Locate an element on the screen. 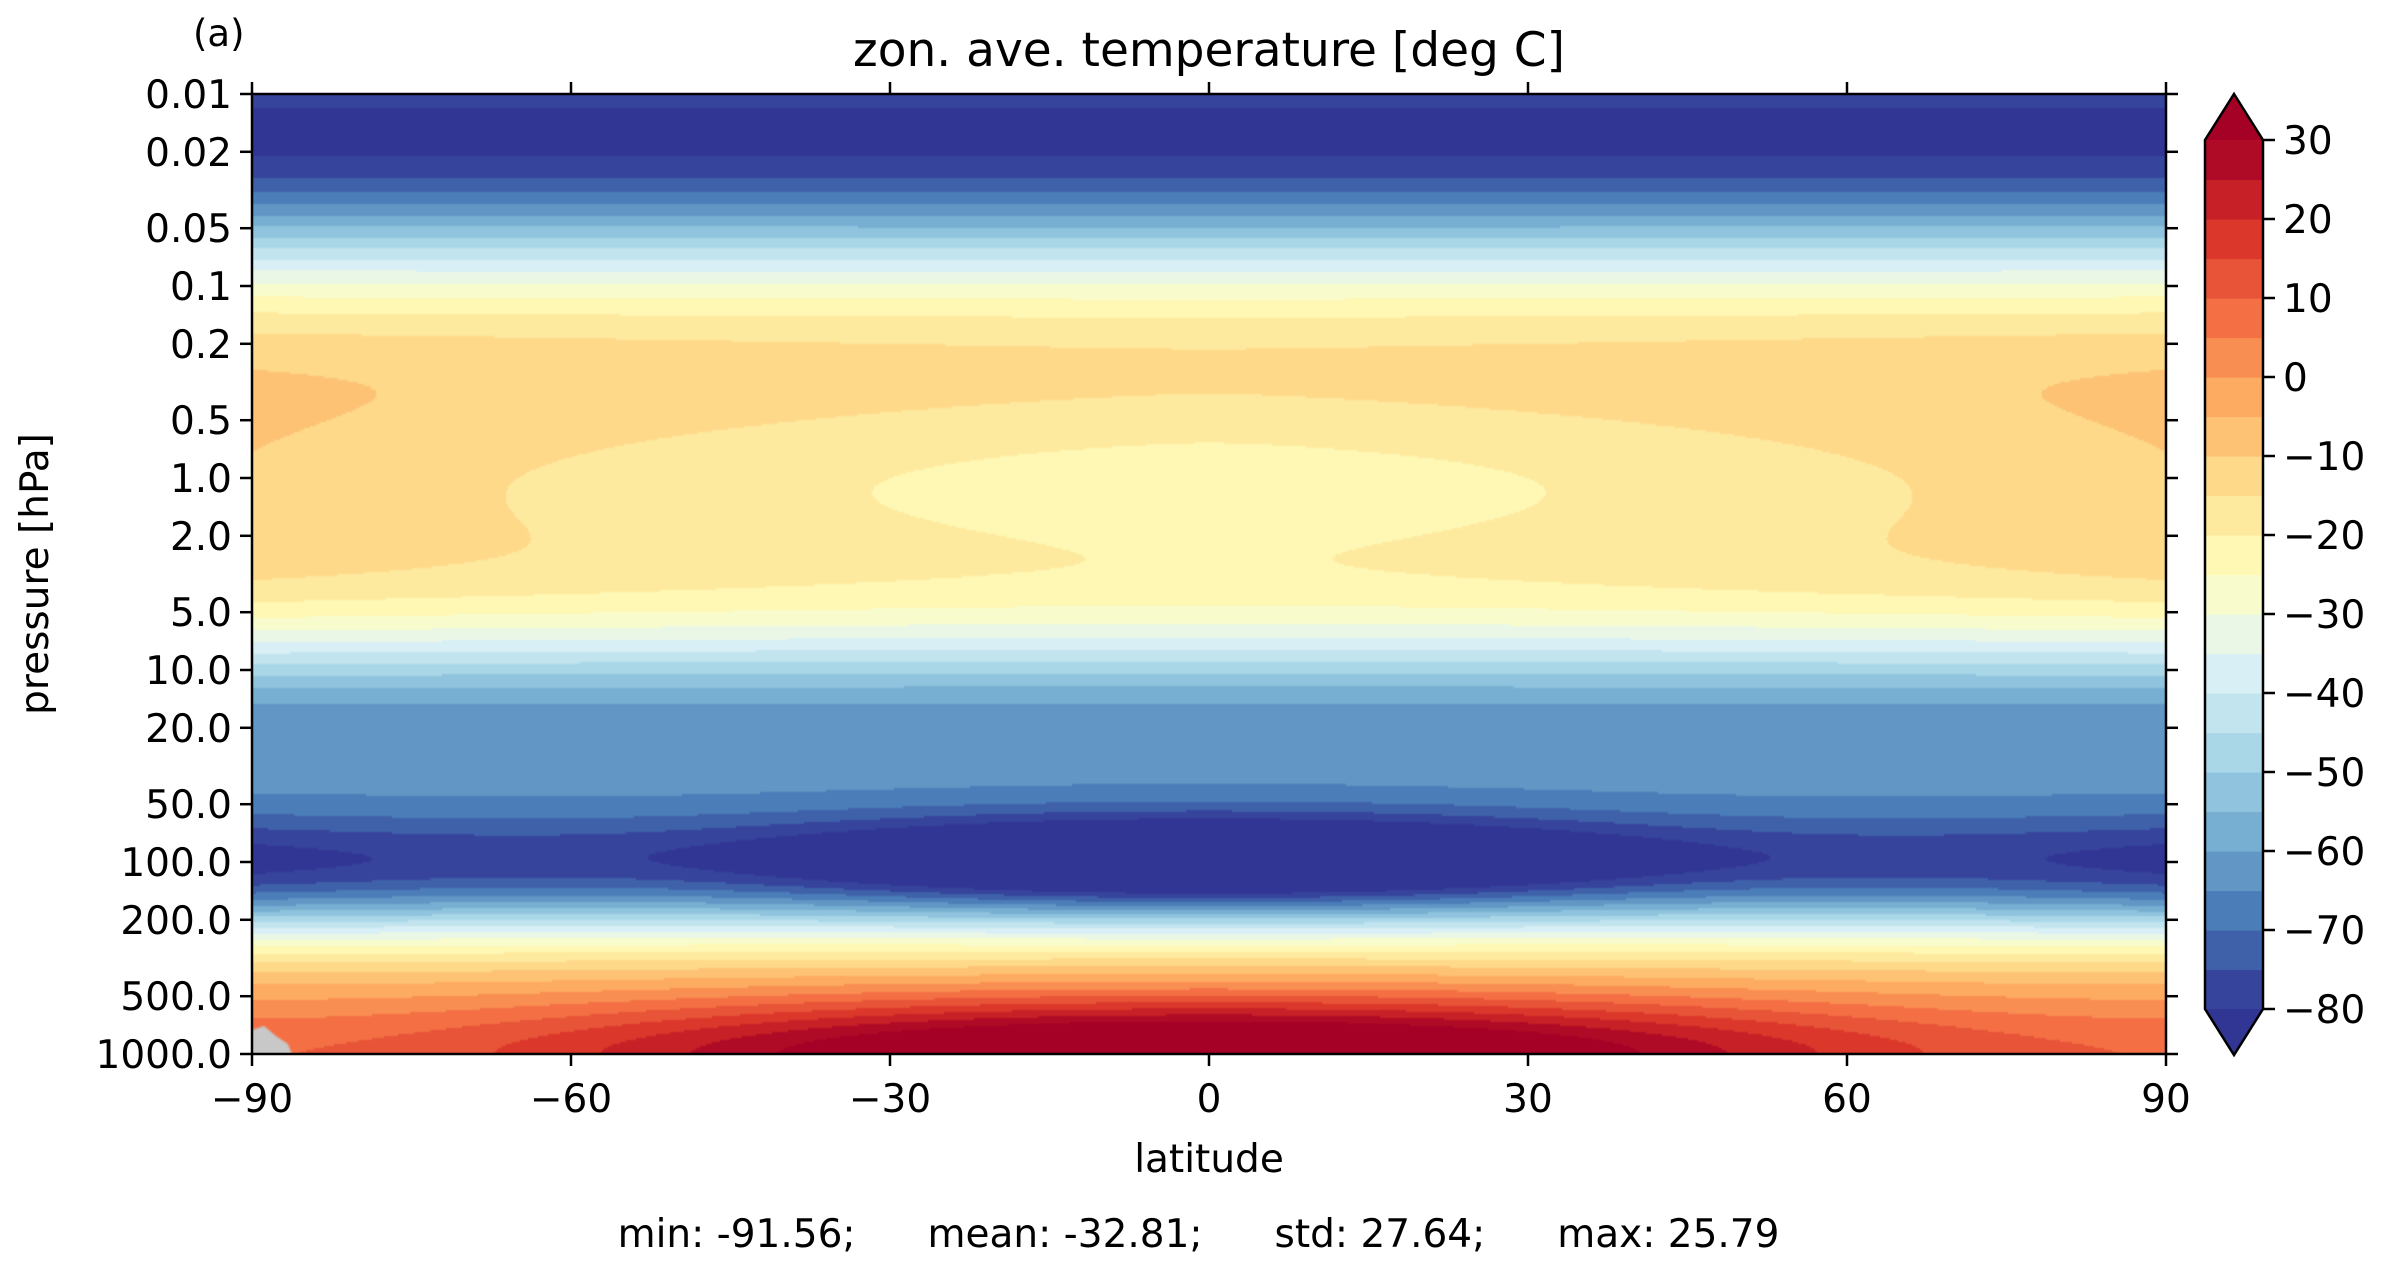 The width and height of the screenshot is (2397, 1263). x-tick-label: −30 is located at coordinates (890, 1099).